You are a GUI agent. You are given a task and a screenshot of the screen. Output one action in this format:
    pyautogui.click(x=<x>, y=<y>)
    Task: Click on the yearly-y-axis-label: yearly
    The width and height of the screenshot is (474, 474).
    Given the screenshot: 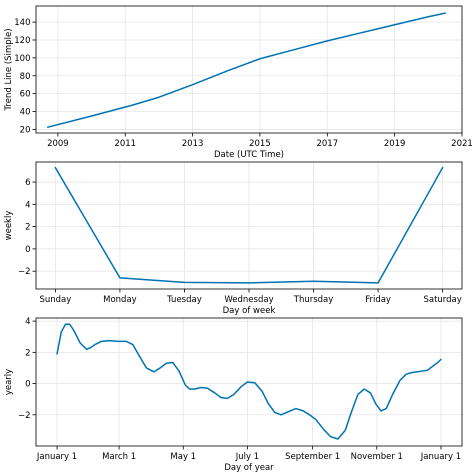 What is the action you would take?
    pyautogui.click(x=9, y=382)
    